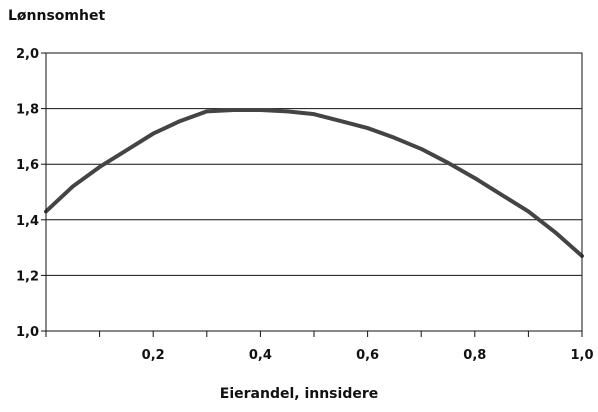 The width and height of the screenshot is (598, 412). What do you see at coordinates (27, 221) in the screenshot?
I see `y-tick-label: 1,4` at bounding box center [27, 221].